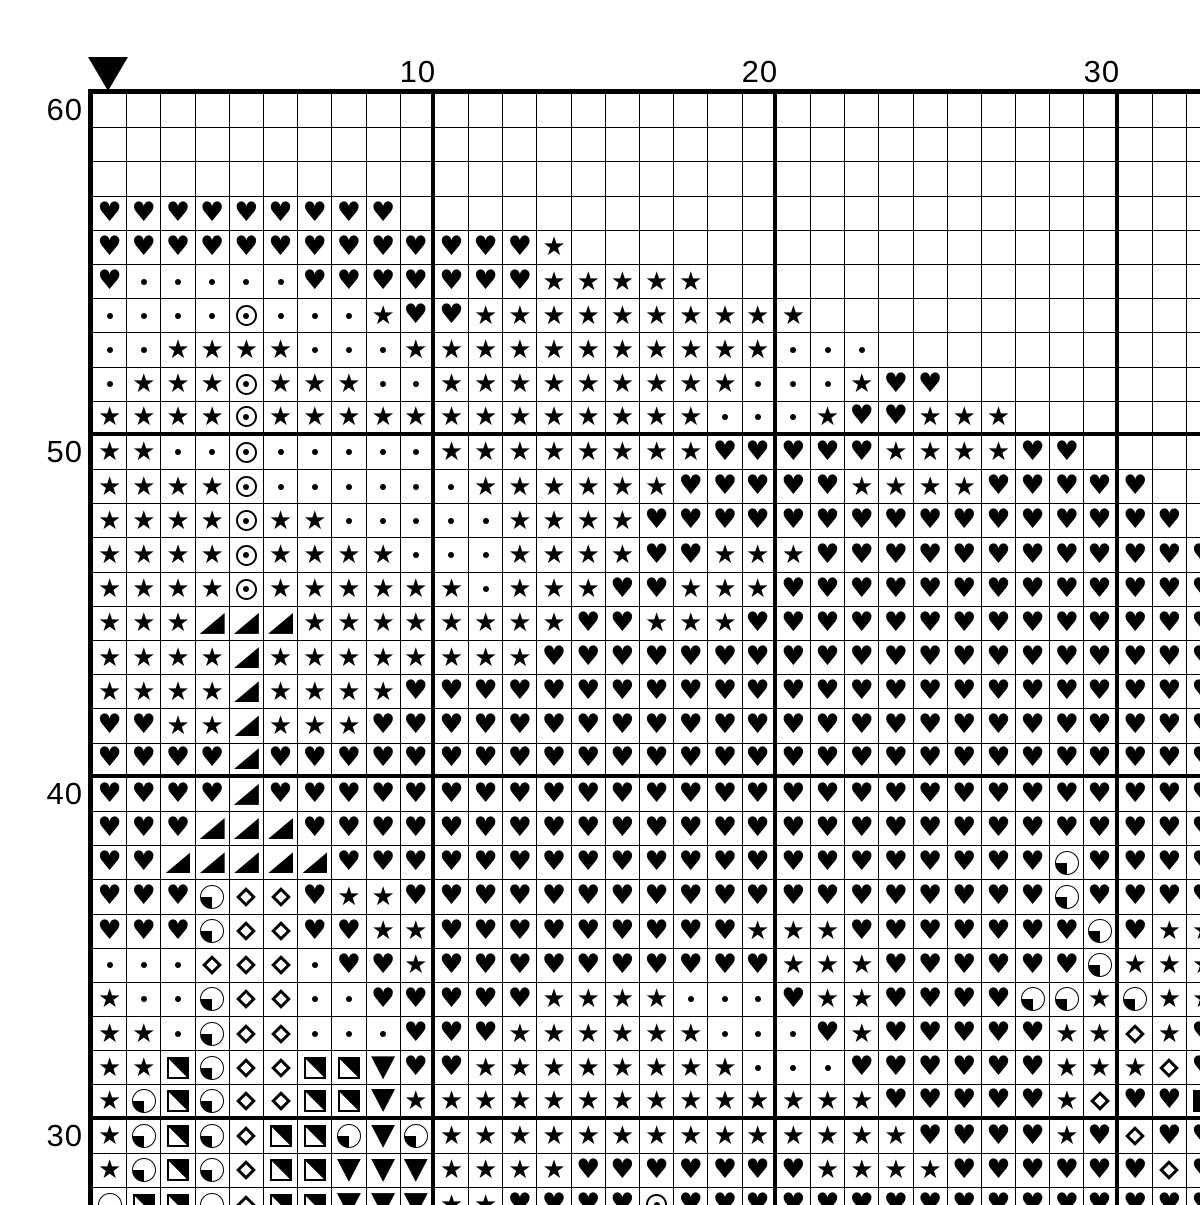  I want to click on circled-dot-icon, so click(246, 555).